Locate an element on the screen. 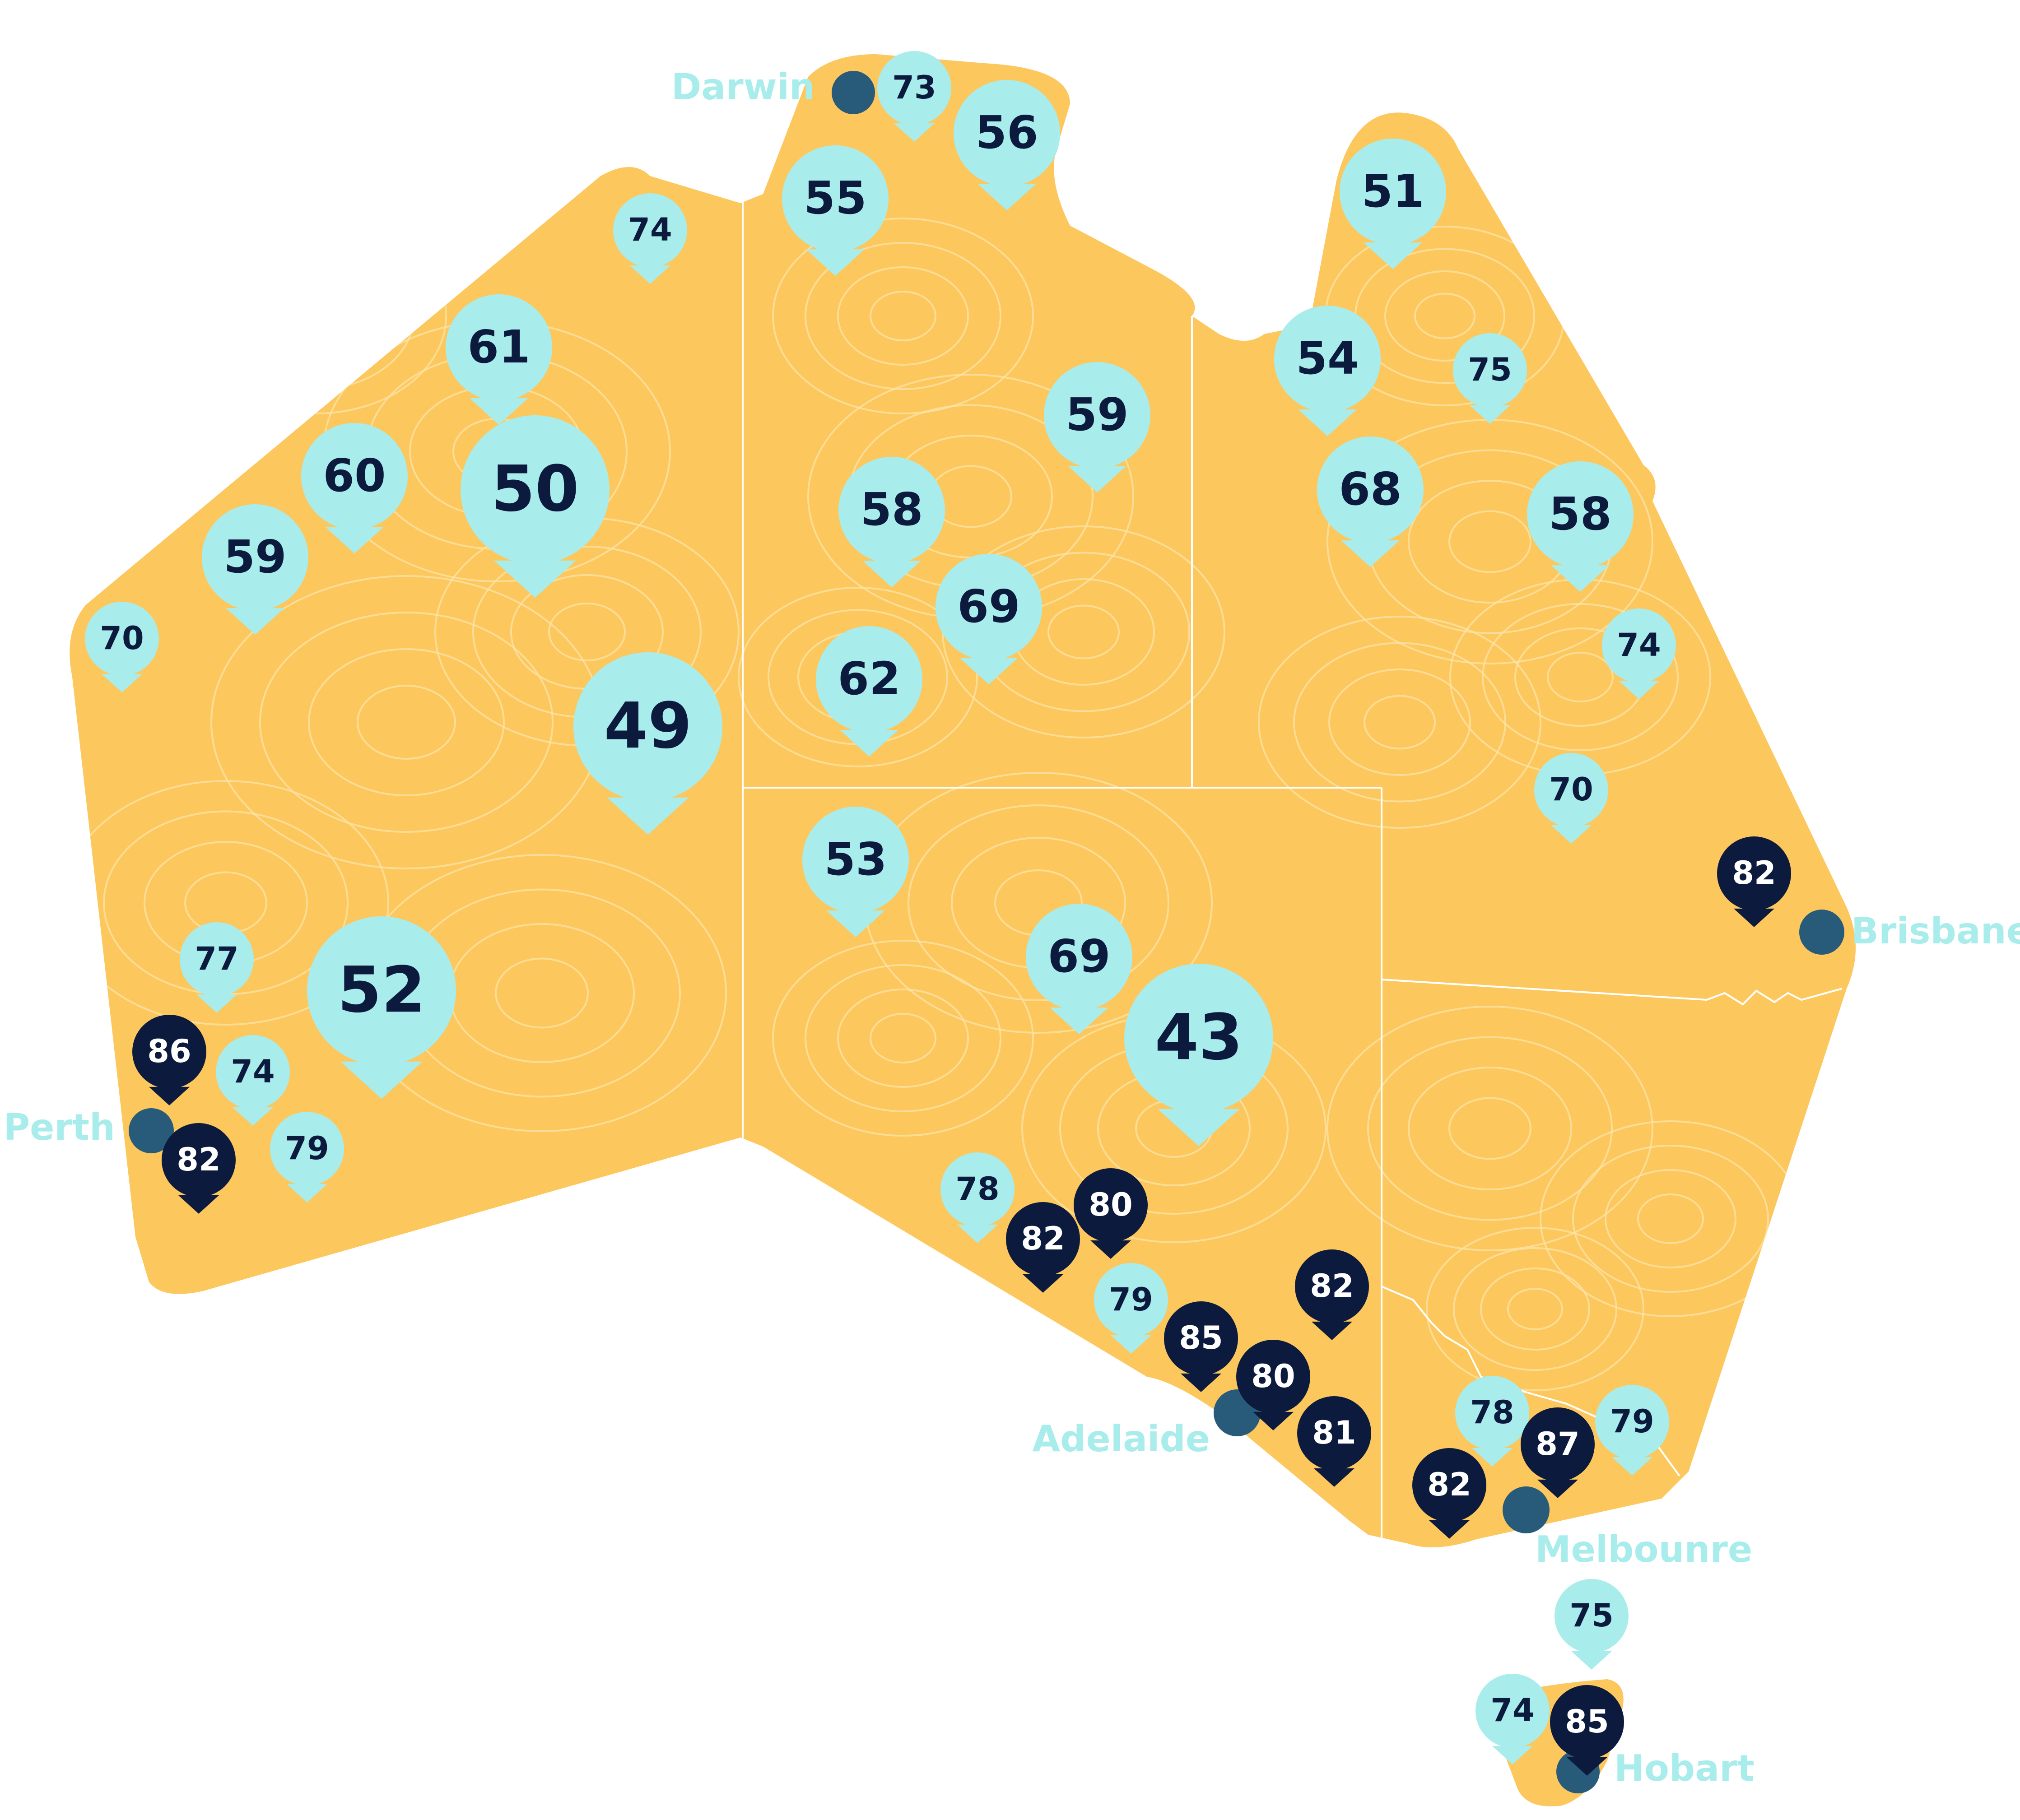 The width and height of the screenshot is (2020, 1820). marker-value: 85 is located at coordinates (1201, 1338).